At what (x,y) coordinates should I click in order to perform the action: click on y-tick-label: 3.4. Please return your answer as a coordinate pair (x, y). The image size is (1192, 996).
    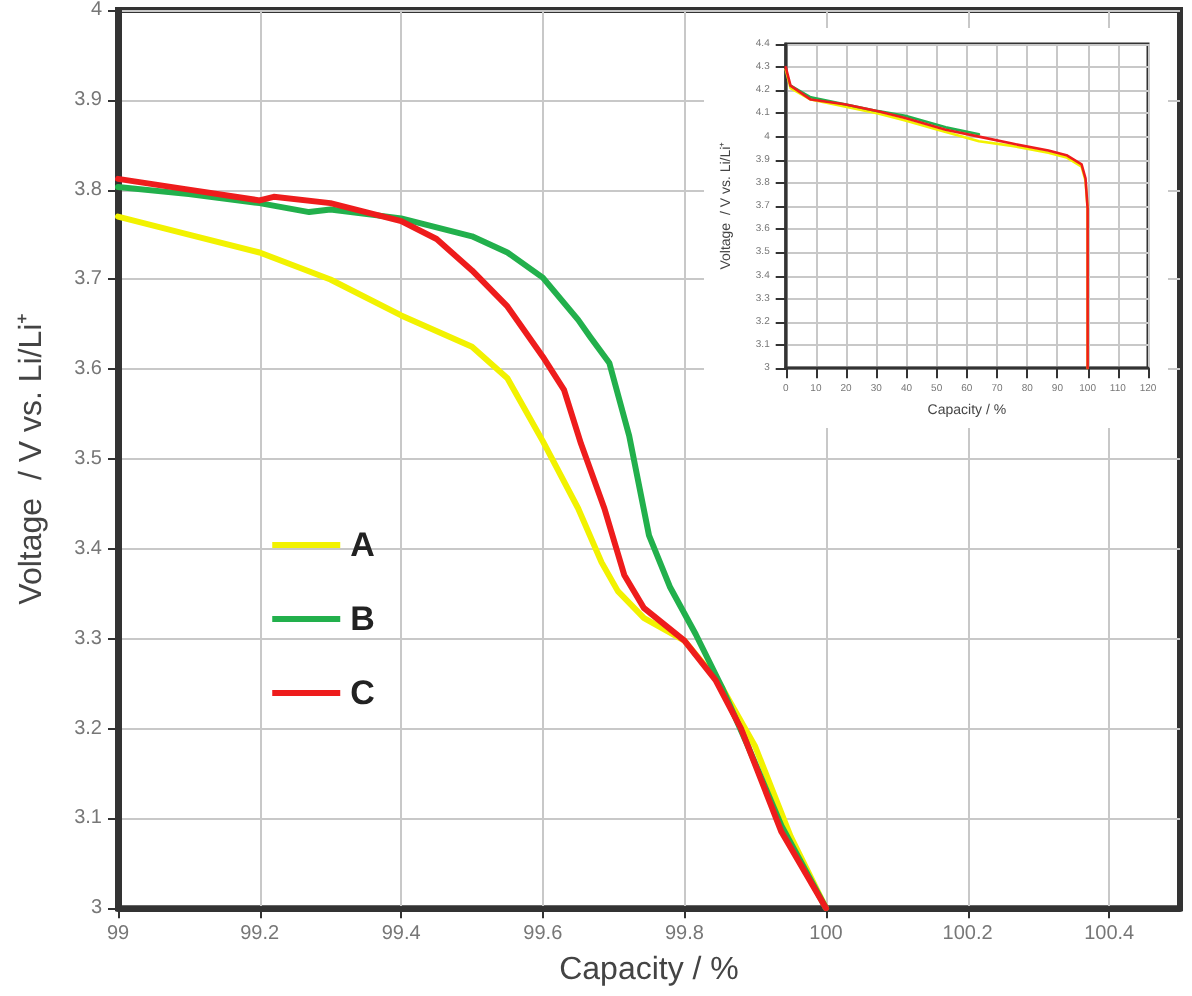
    Looking at the image, I should click on (88, 548).